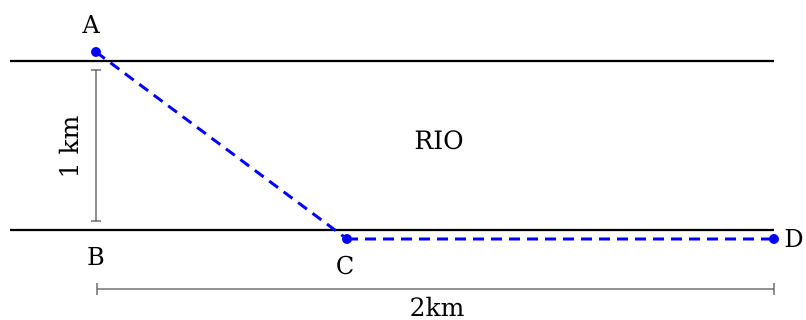 This screenshot has height=320, width=806. I want to click on length-measure-label: 2km, so click(437, 306).